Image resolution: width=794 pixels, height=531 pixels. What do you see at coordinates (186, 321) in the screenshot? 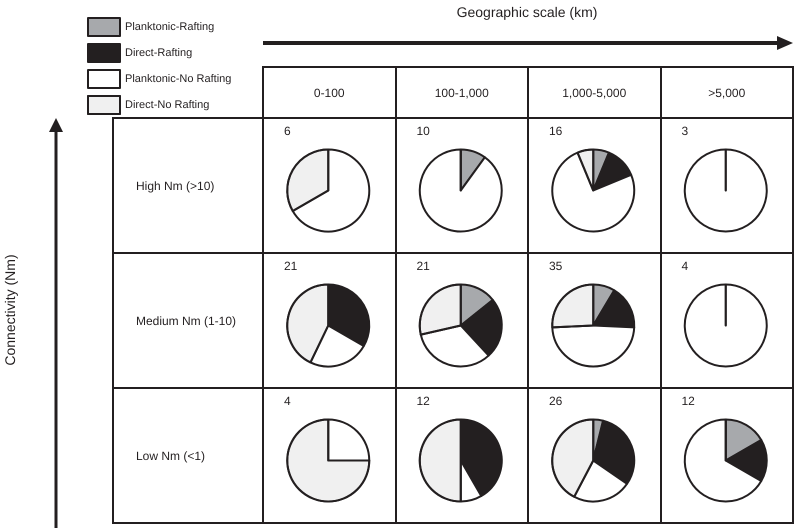
I see `category-label: Medium Nm (1-10)` at bounding box center [186, 321].